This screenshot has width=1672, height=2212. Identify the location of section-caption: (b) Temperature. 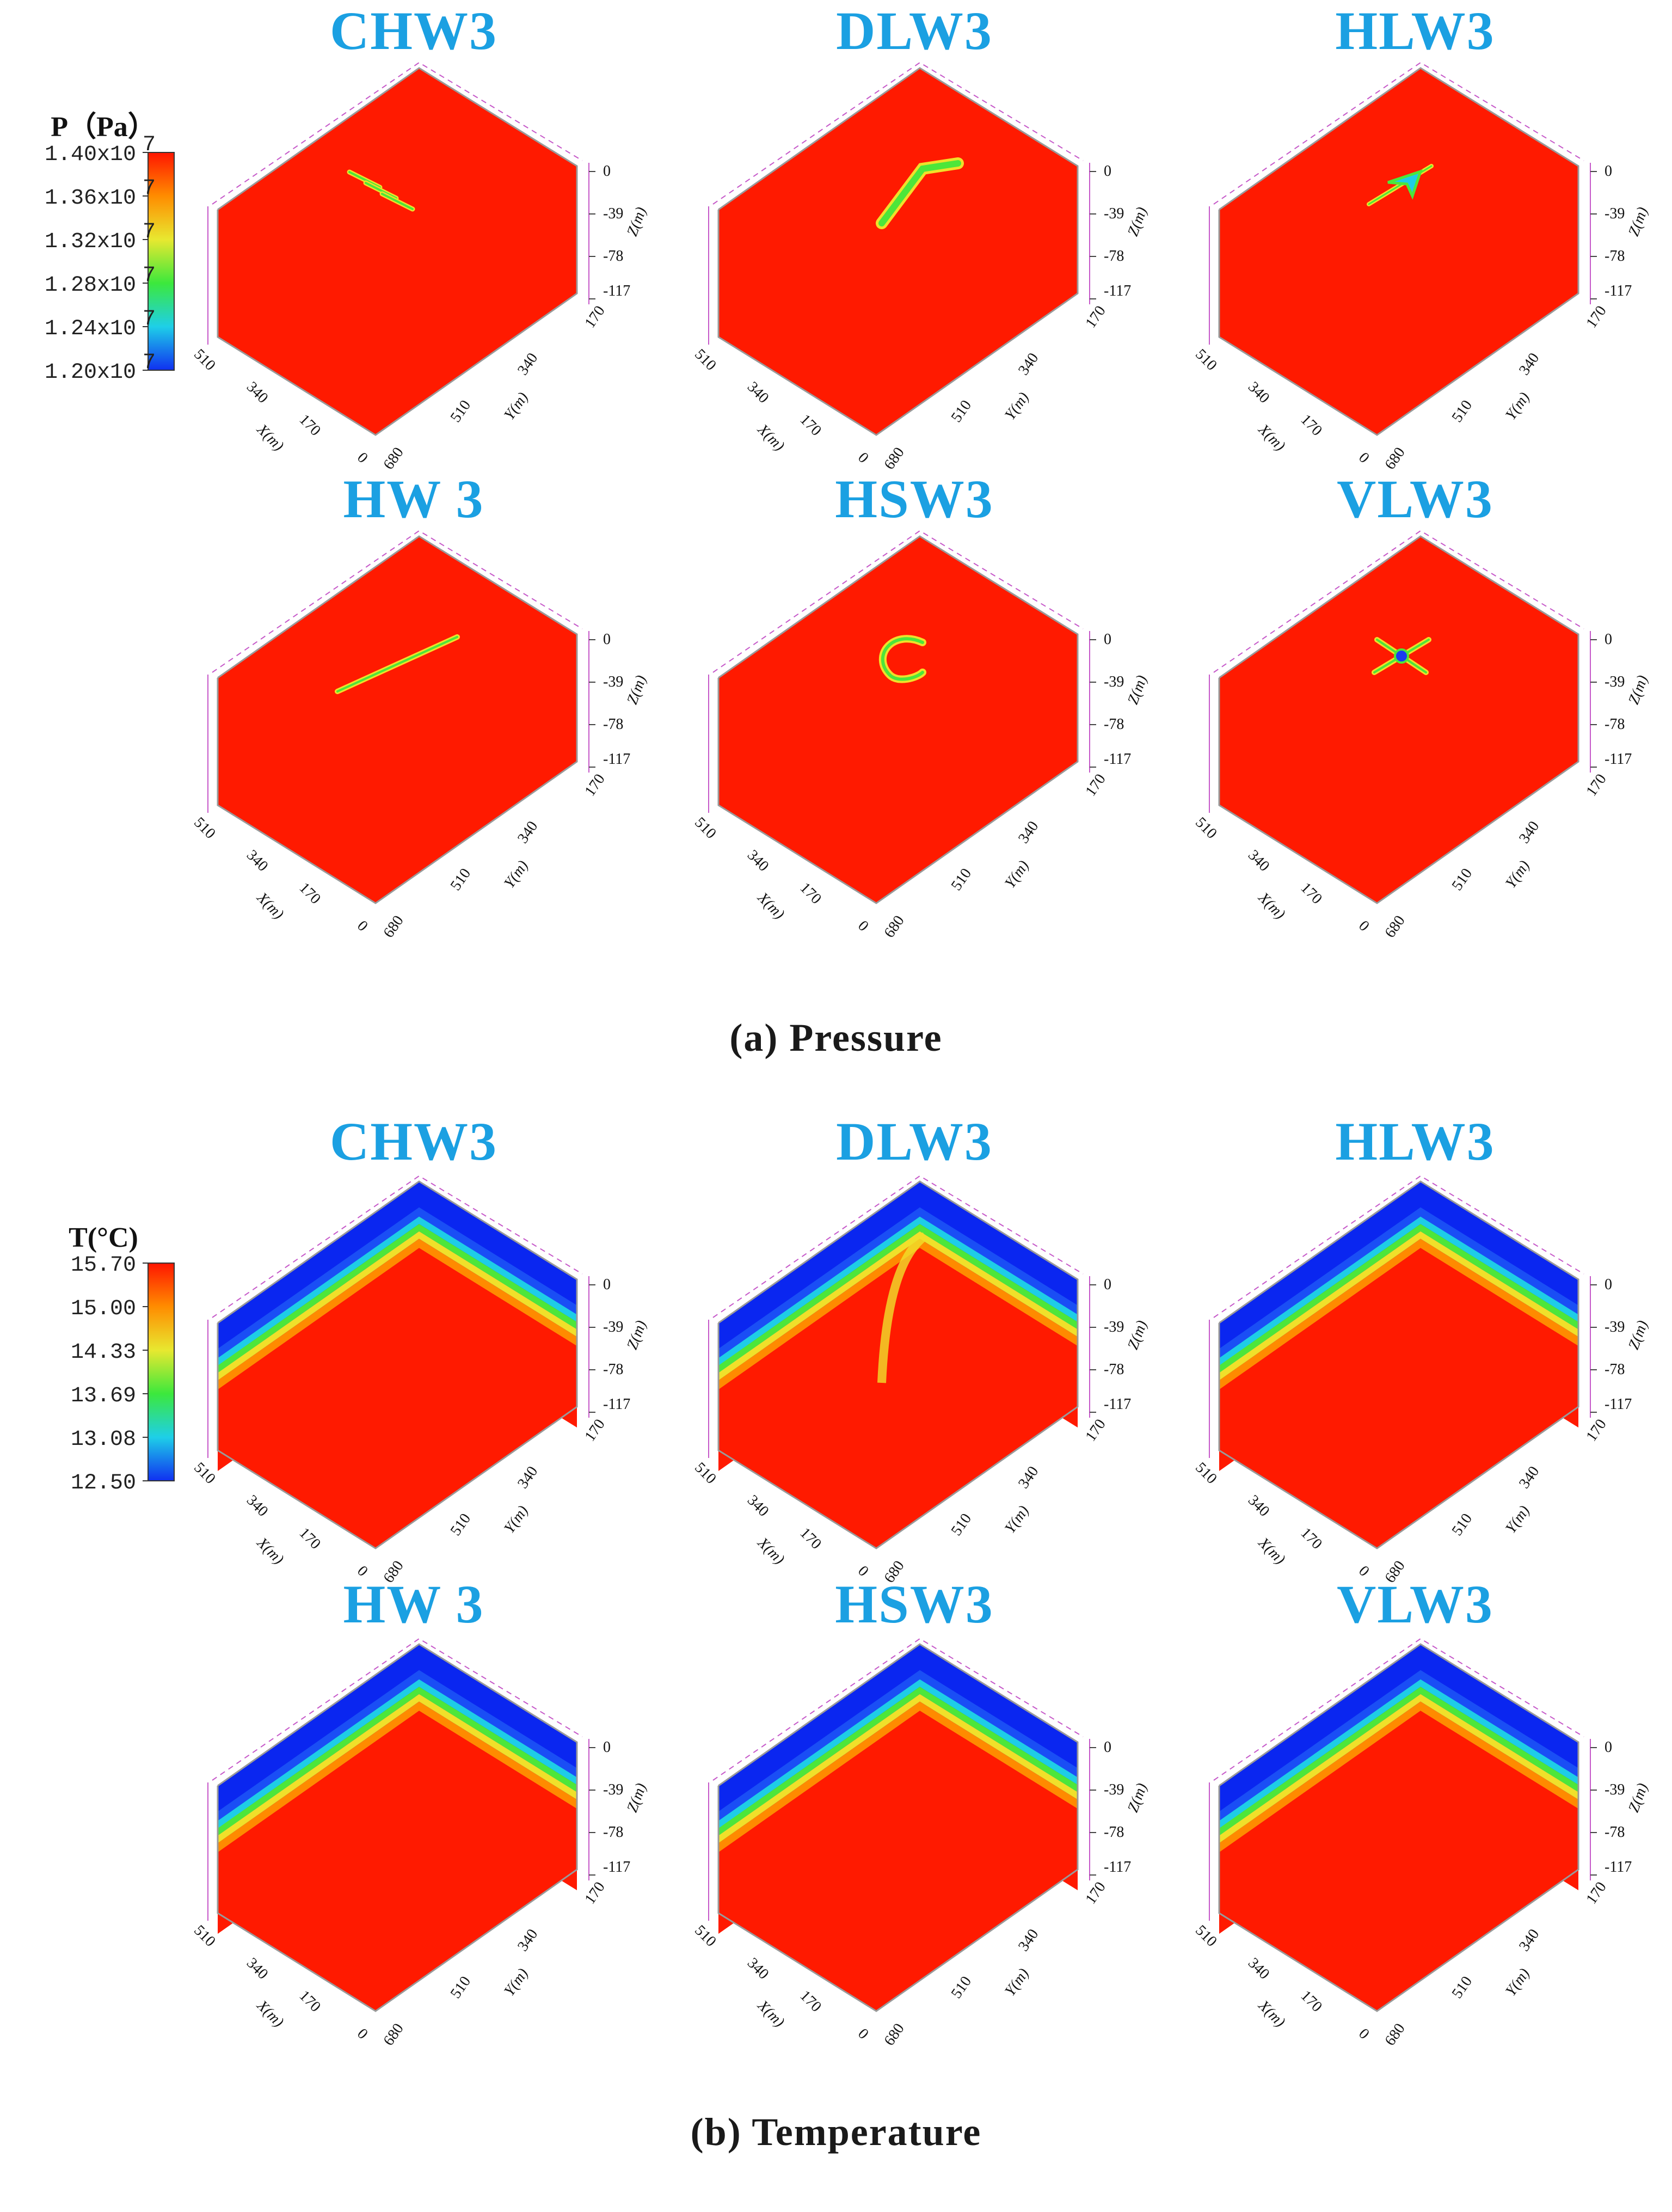
(837, 2132).